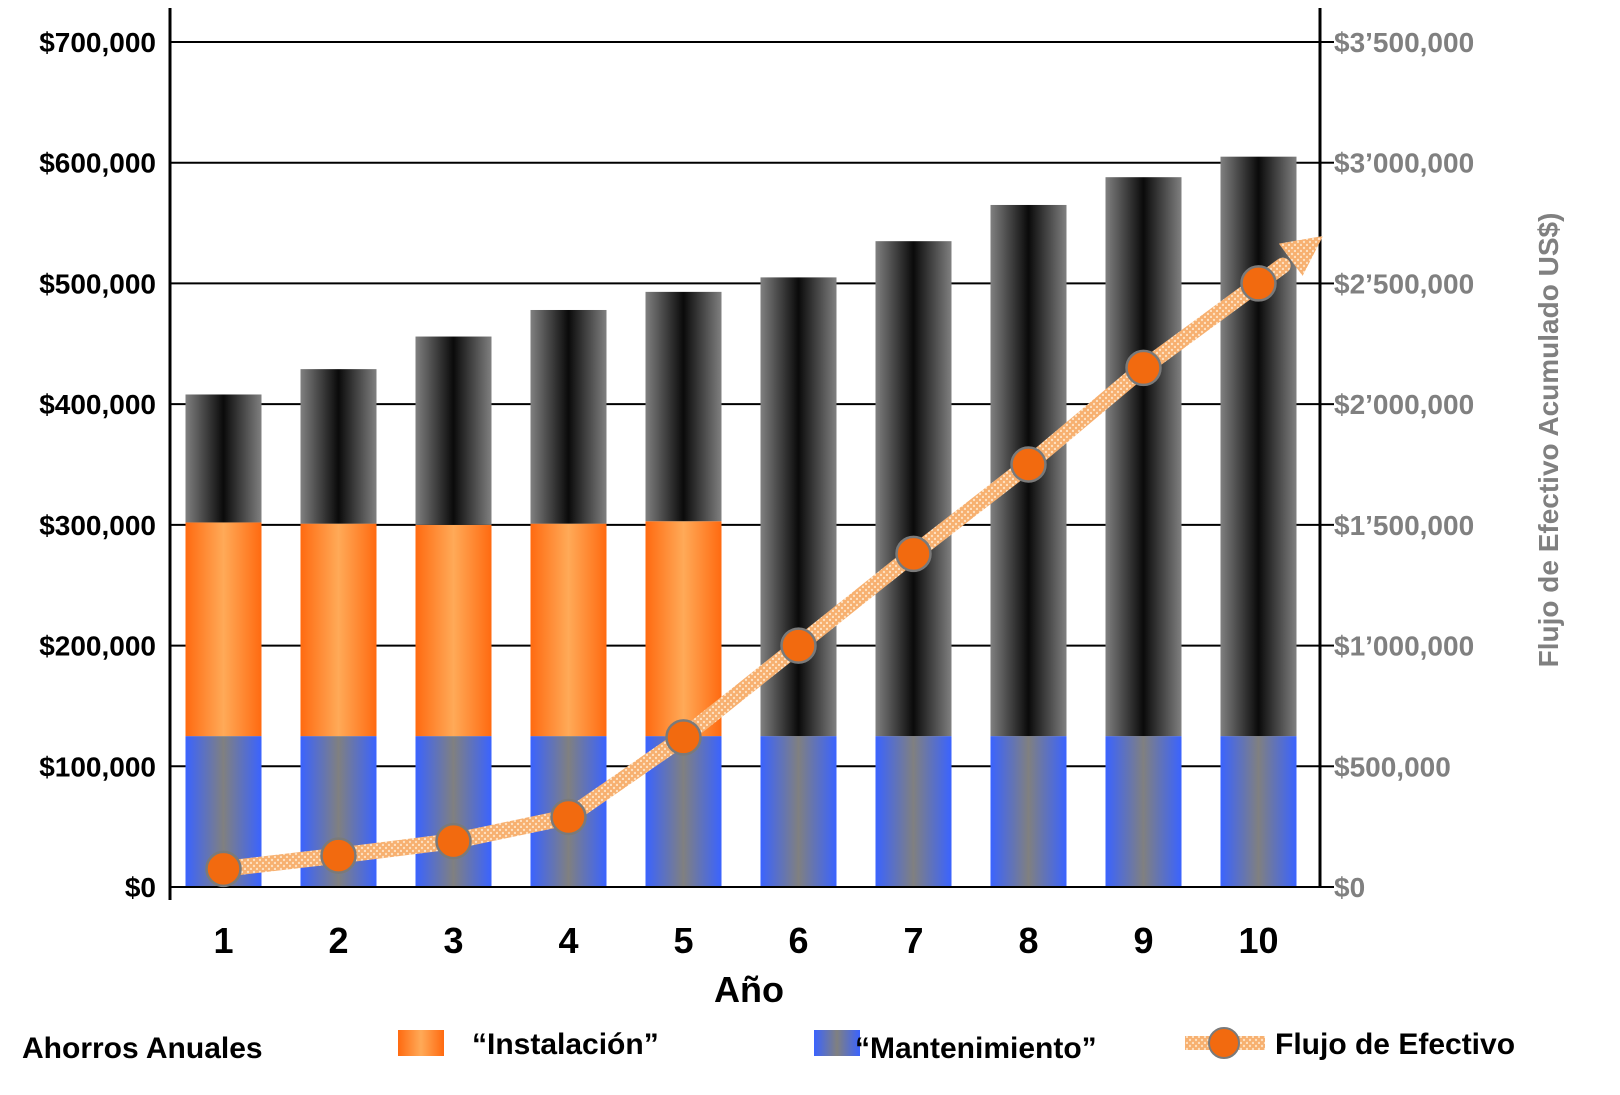 The width and height of the screenshot is (1620, 1095). I want to click on x-tick-label: 7, so click(913, 940).